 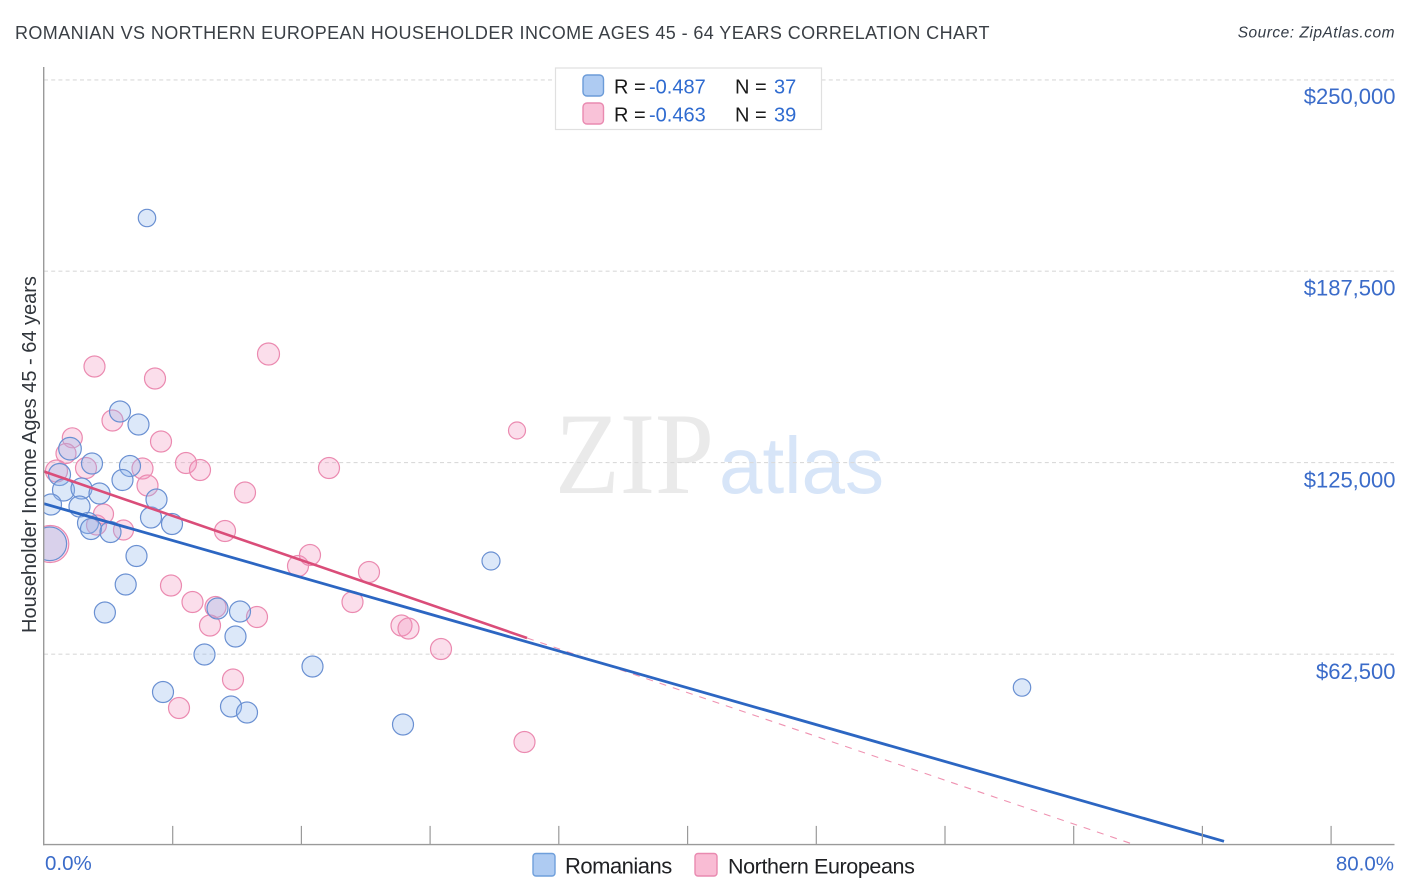 I want to click on svg-text: atlas, so click(x=801, y=465).